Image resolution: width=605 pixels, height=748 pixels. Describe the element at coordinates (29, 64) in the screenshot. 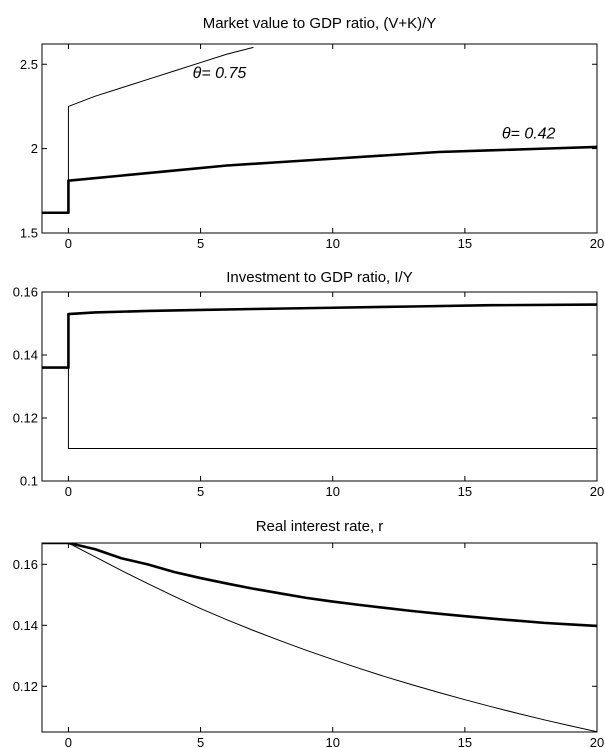

I see `y-tick-label: 2.5` at that location.